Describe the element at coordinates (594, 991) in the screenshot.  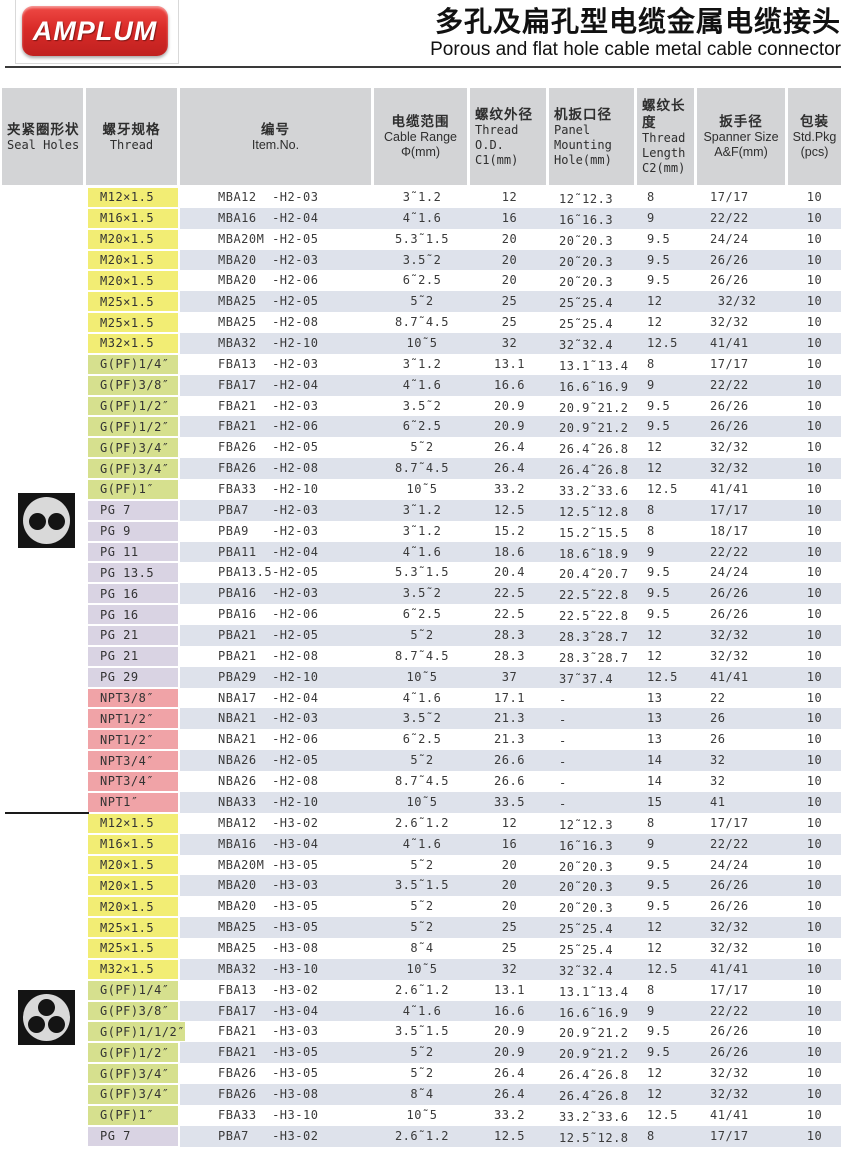
I see `cell-panel-hole: 13.1˜13.4` at that location.